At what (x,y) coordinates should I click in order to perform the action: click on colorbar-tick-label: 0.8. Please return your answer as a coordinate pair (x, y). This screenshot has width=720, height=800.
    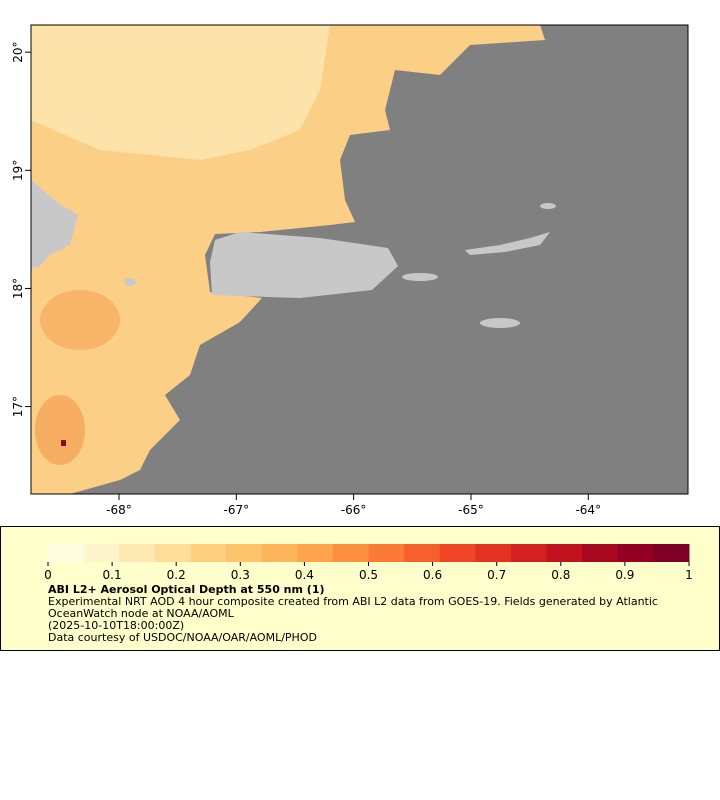
    Looking at the image, I should click on (560, 575).